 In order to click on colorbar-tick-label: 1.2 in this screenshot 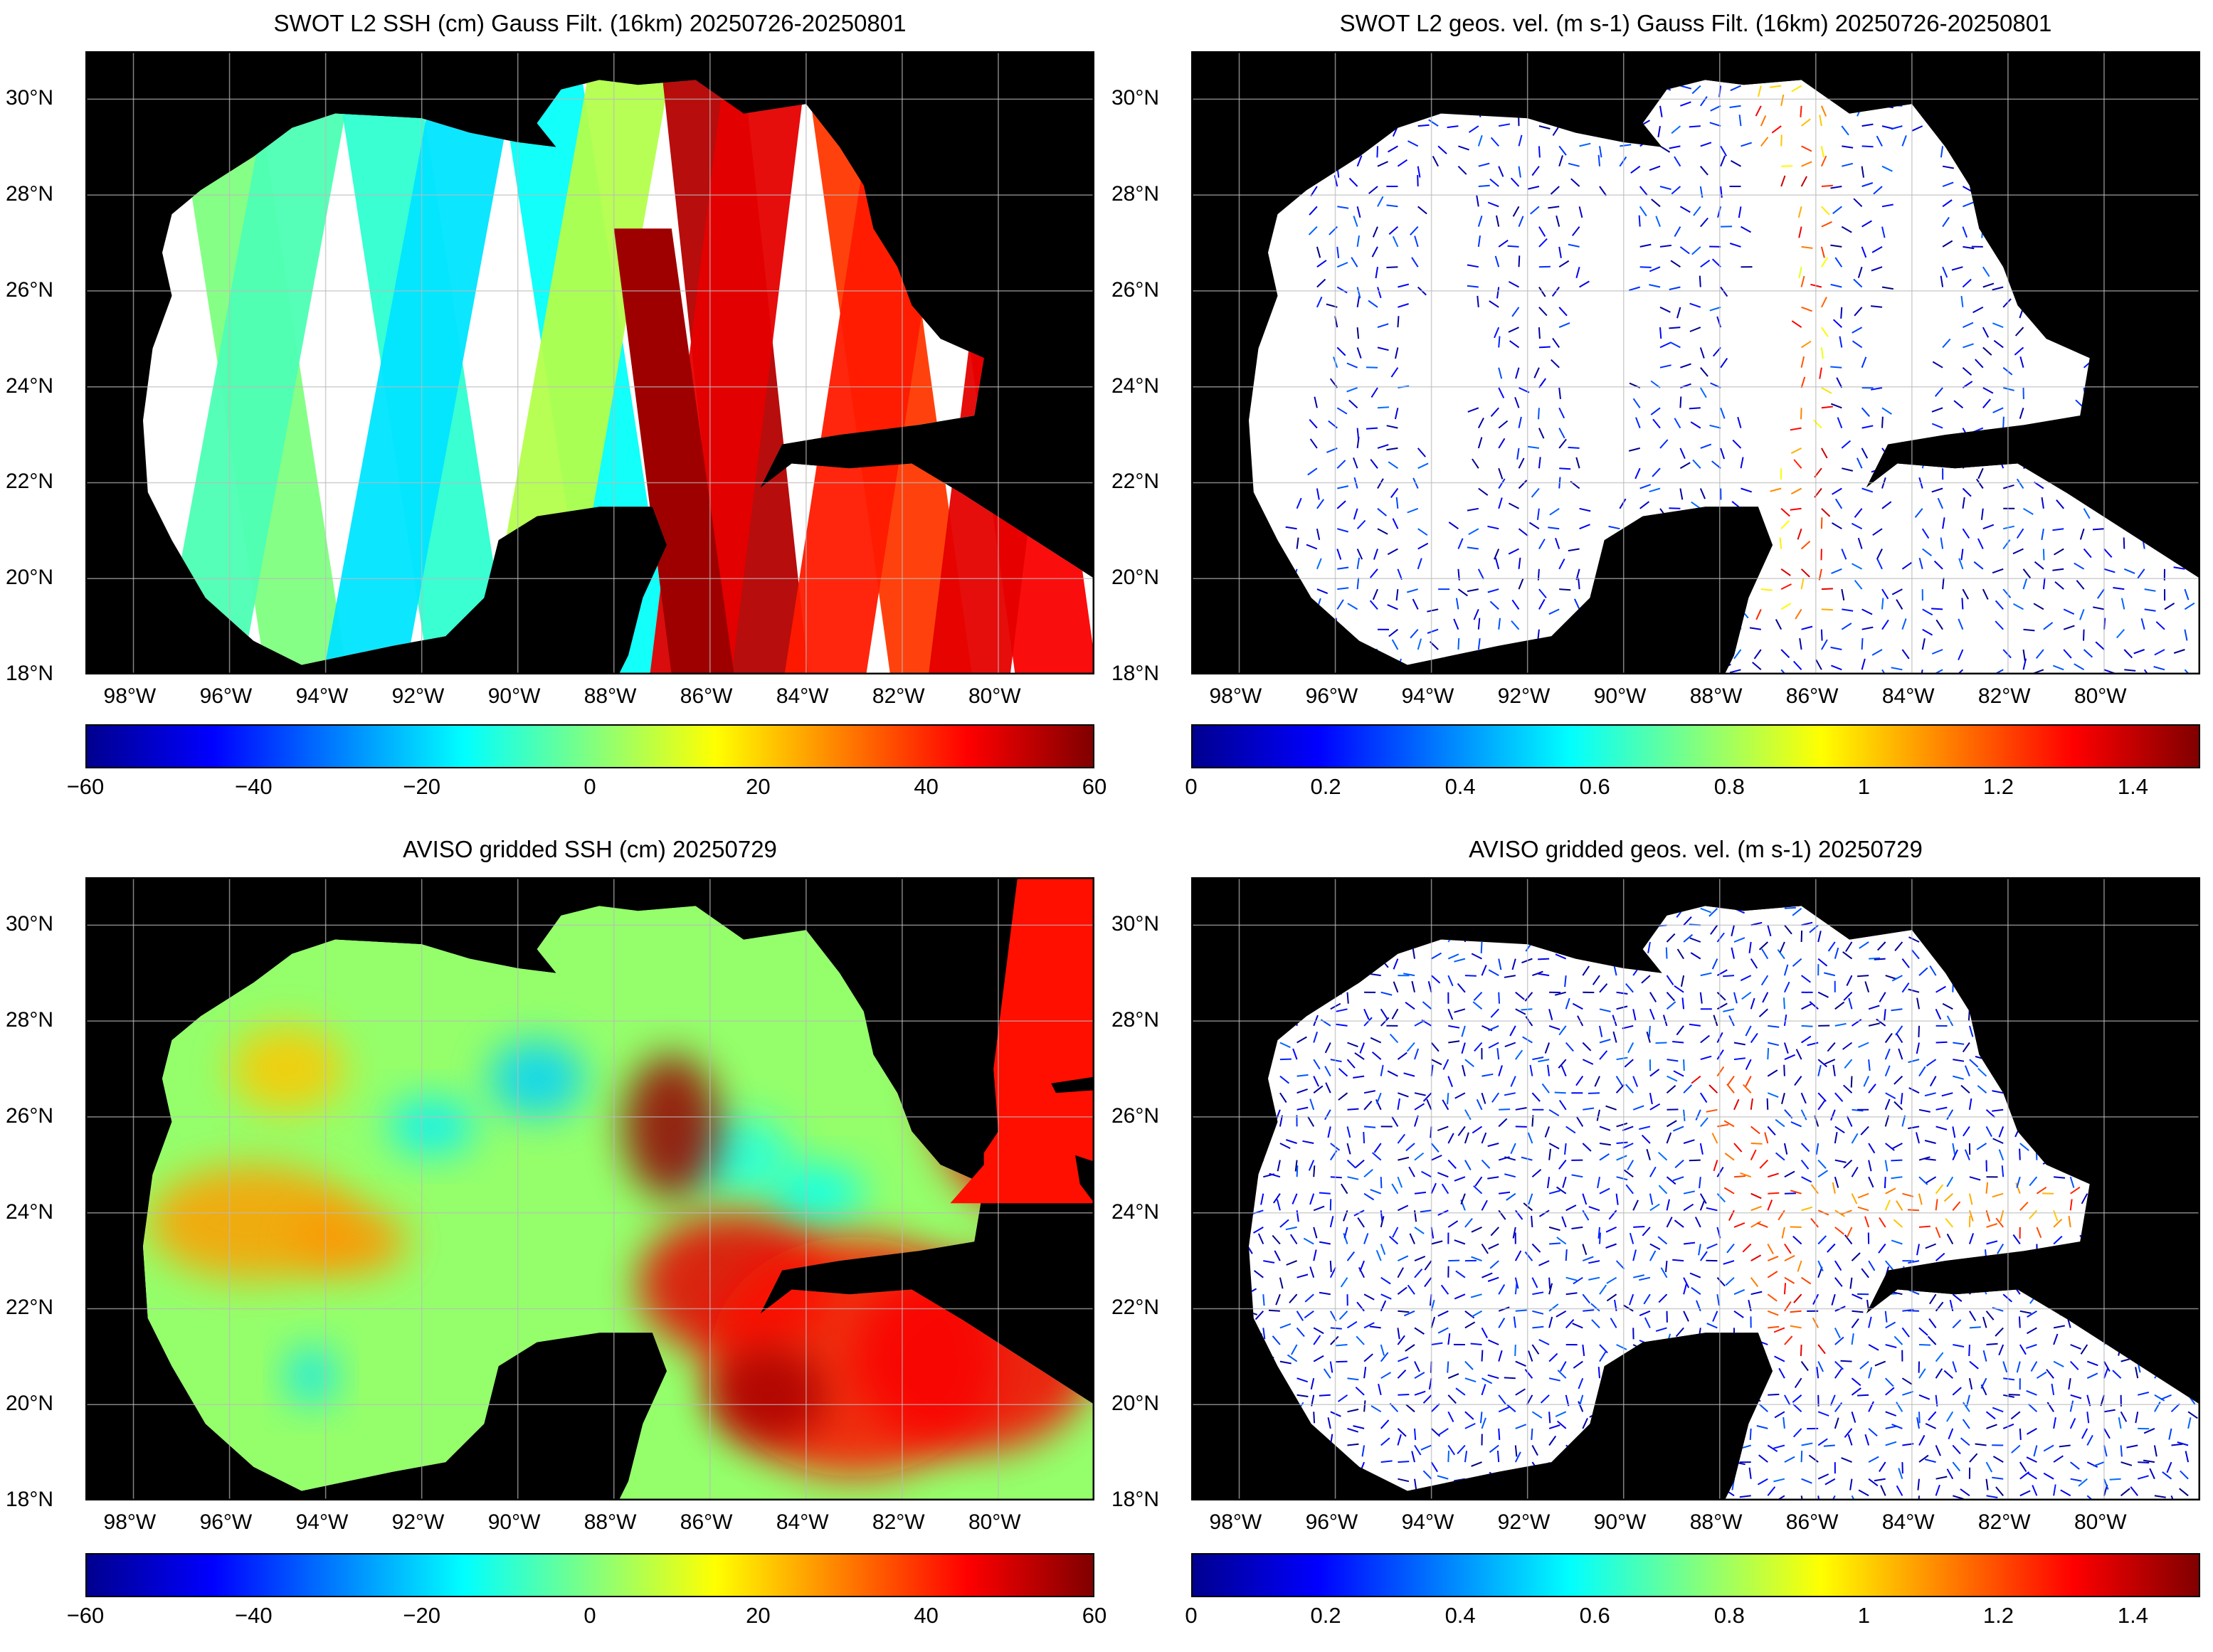, I will do `click(1998, 786)`.